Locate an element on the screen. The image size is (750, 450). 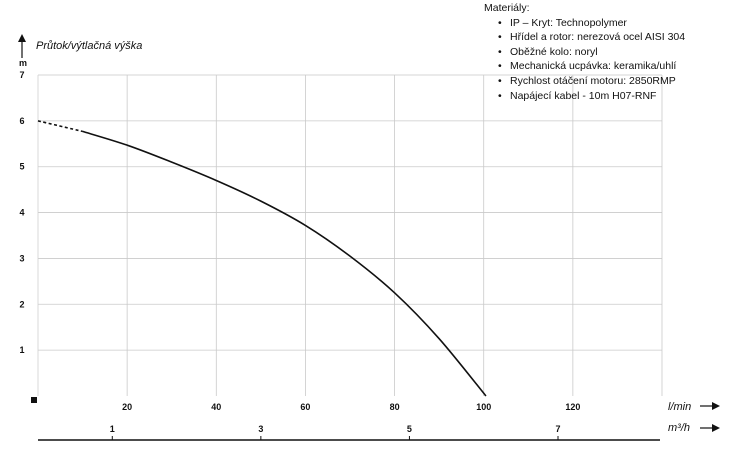
x2-tick-label: 7 is located at coordinates (557, 429).